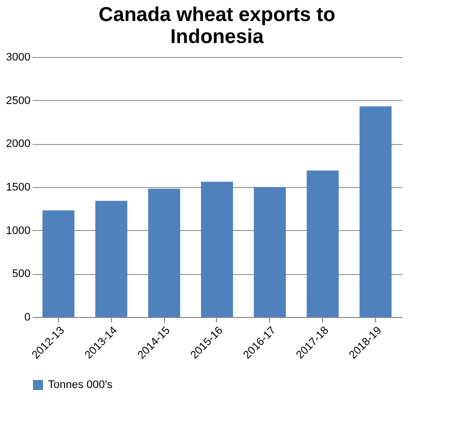 The width and height of the screenshot is (449, 439). I want to click on y-tick-label: 1500, so click(18, 188).